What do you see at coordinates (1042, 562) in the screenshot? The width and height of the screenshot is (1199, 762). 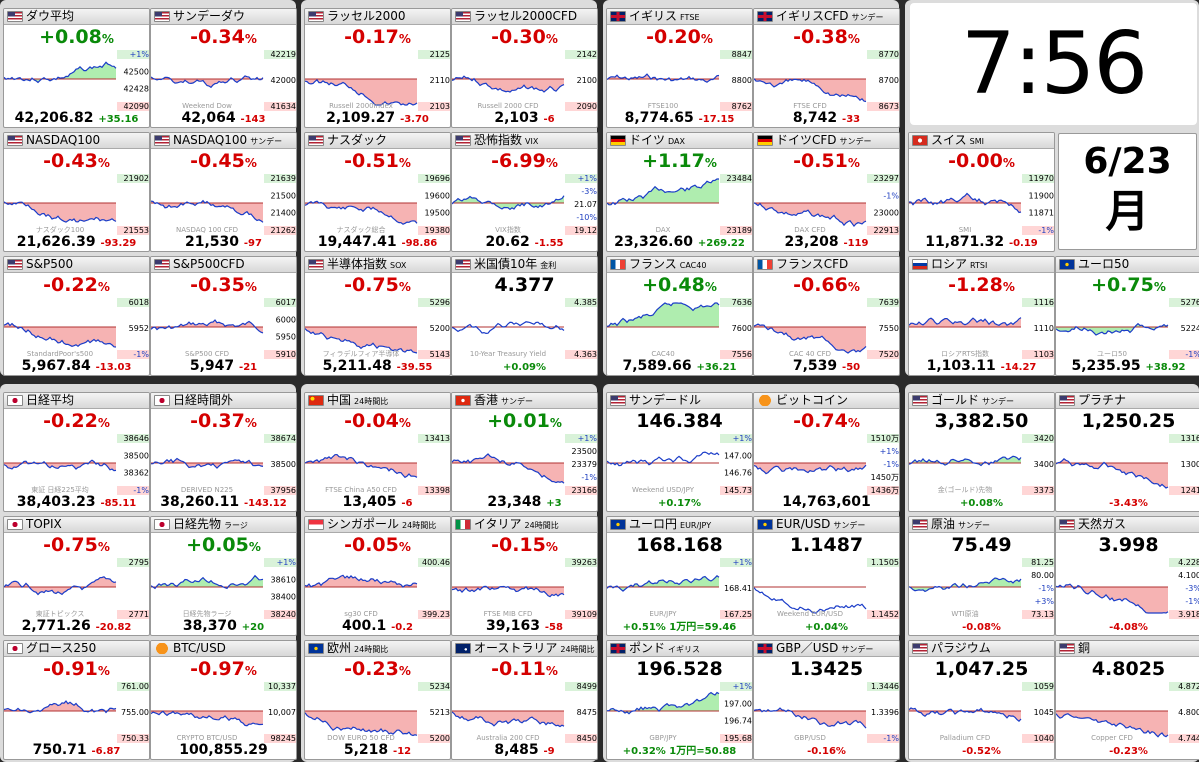 I see `price-badge: 81.25` at bounding box center [1042, 562].